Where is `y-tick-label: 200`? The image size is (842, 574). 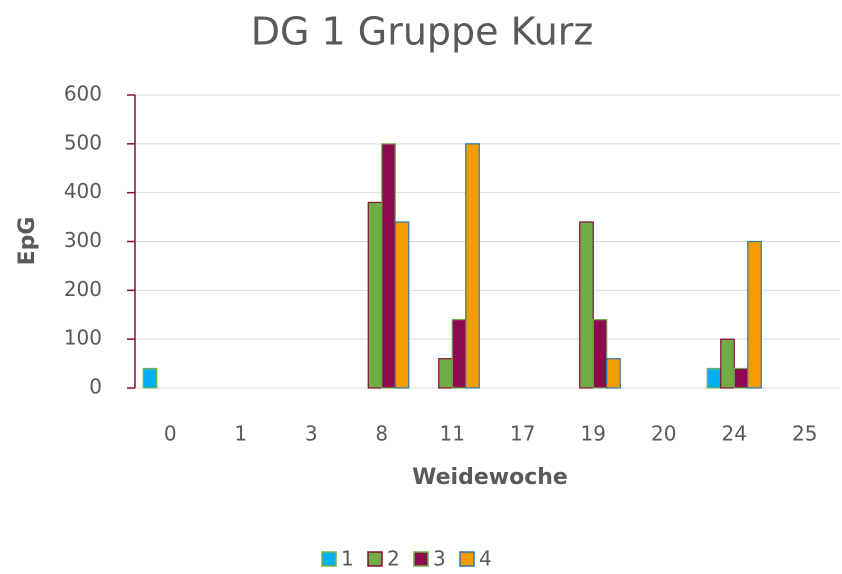 y-tick-label: 200 is located at coordinates (83, 289).